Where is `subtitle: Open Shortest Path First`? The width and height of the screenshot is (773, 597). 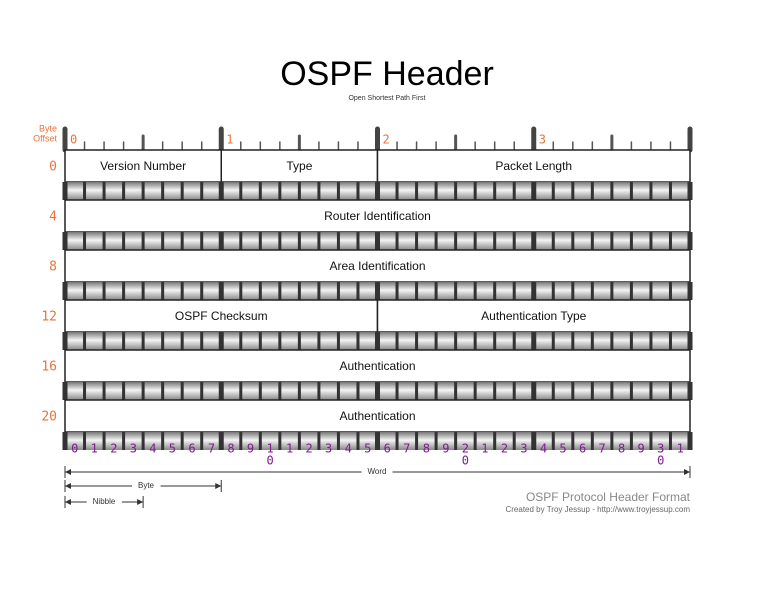 subtitle: Open Shortest Path First is located at coordinates (386, 98).